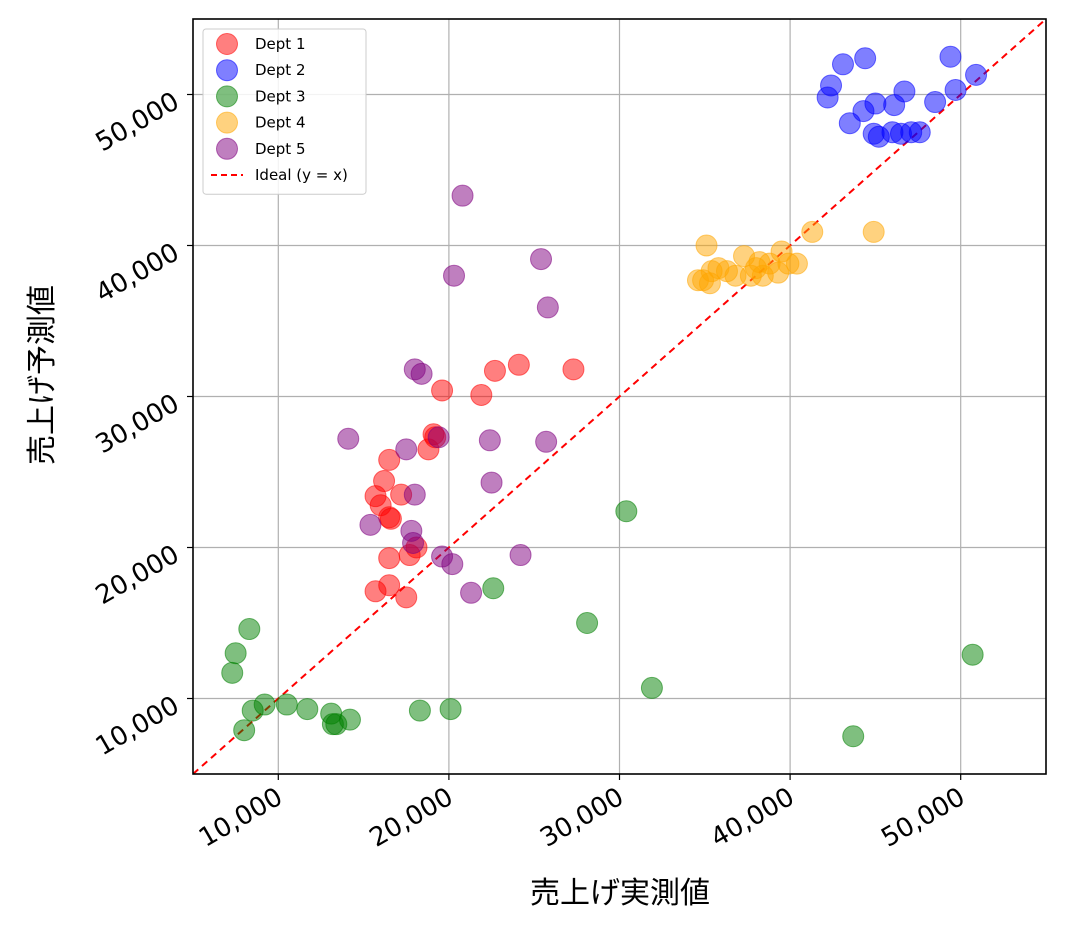  Describe the element at coordinates (280, 70) in the screenshot. I see `legend-label: Dept 2` at that location.